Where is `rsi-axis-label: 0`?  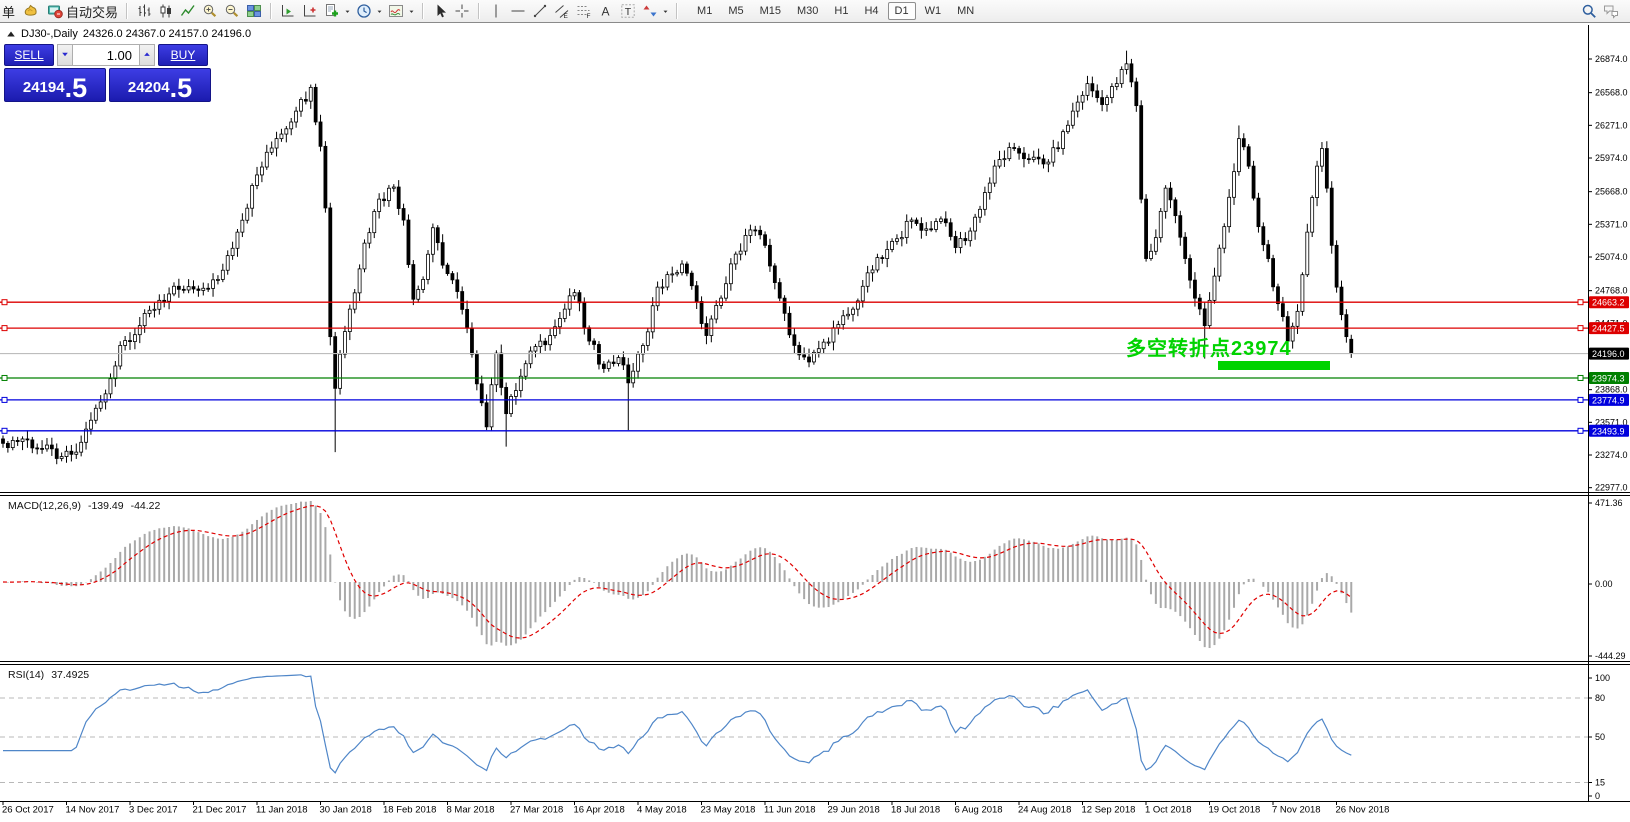
rsi-axis-label: 0 is located at coordinates (1597, 796).